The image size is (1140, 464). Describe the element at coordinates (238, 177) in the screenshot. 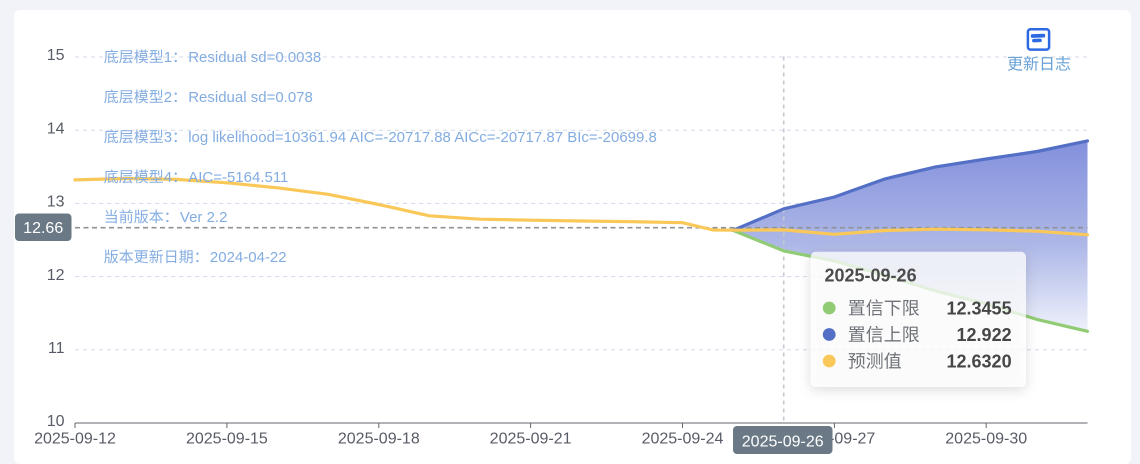

I see `svg-text: AIC=-5164.511` at that location.